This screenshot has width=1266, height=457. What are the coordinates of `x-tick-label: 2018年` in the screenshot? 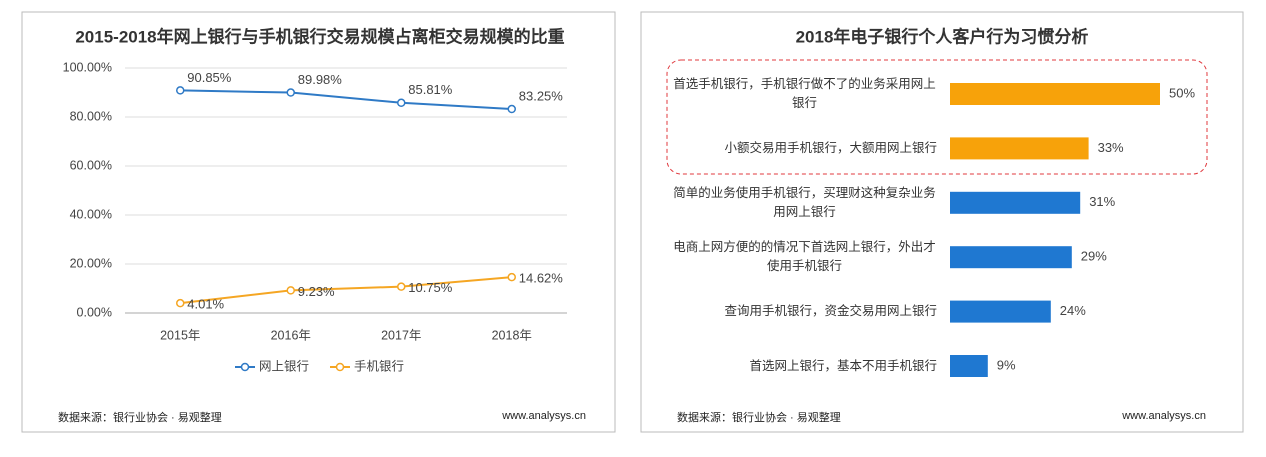 It's located at (512, 335).